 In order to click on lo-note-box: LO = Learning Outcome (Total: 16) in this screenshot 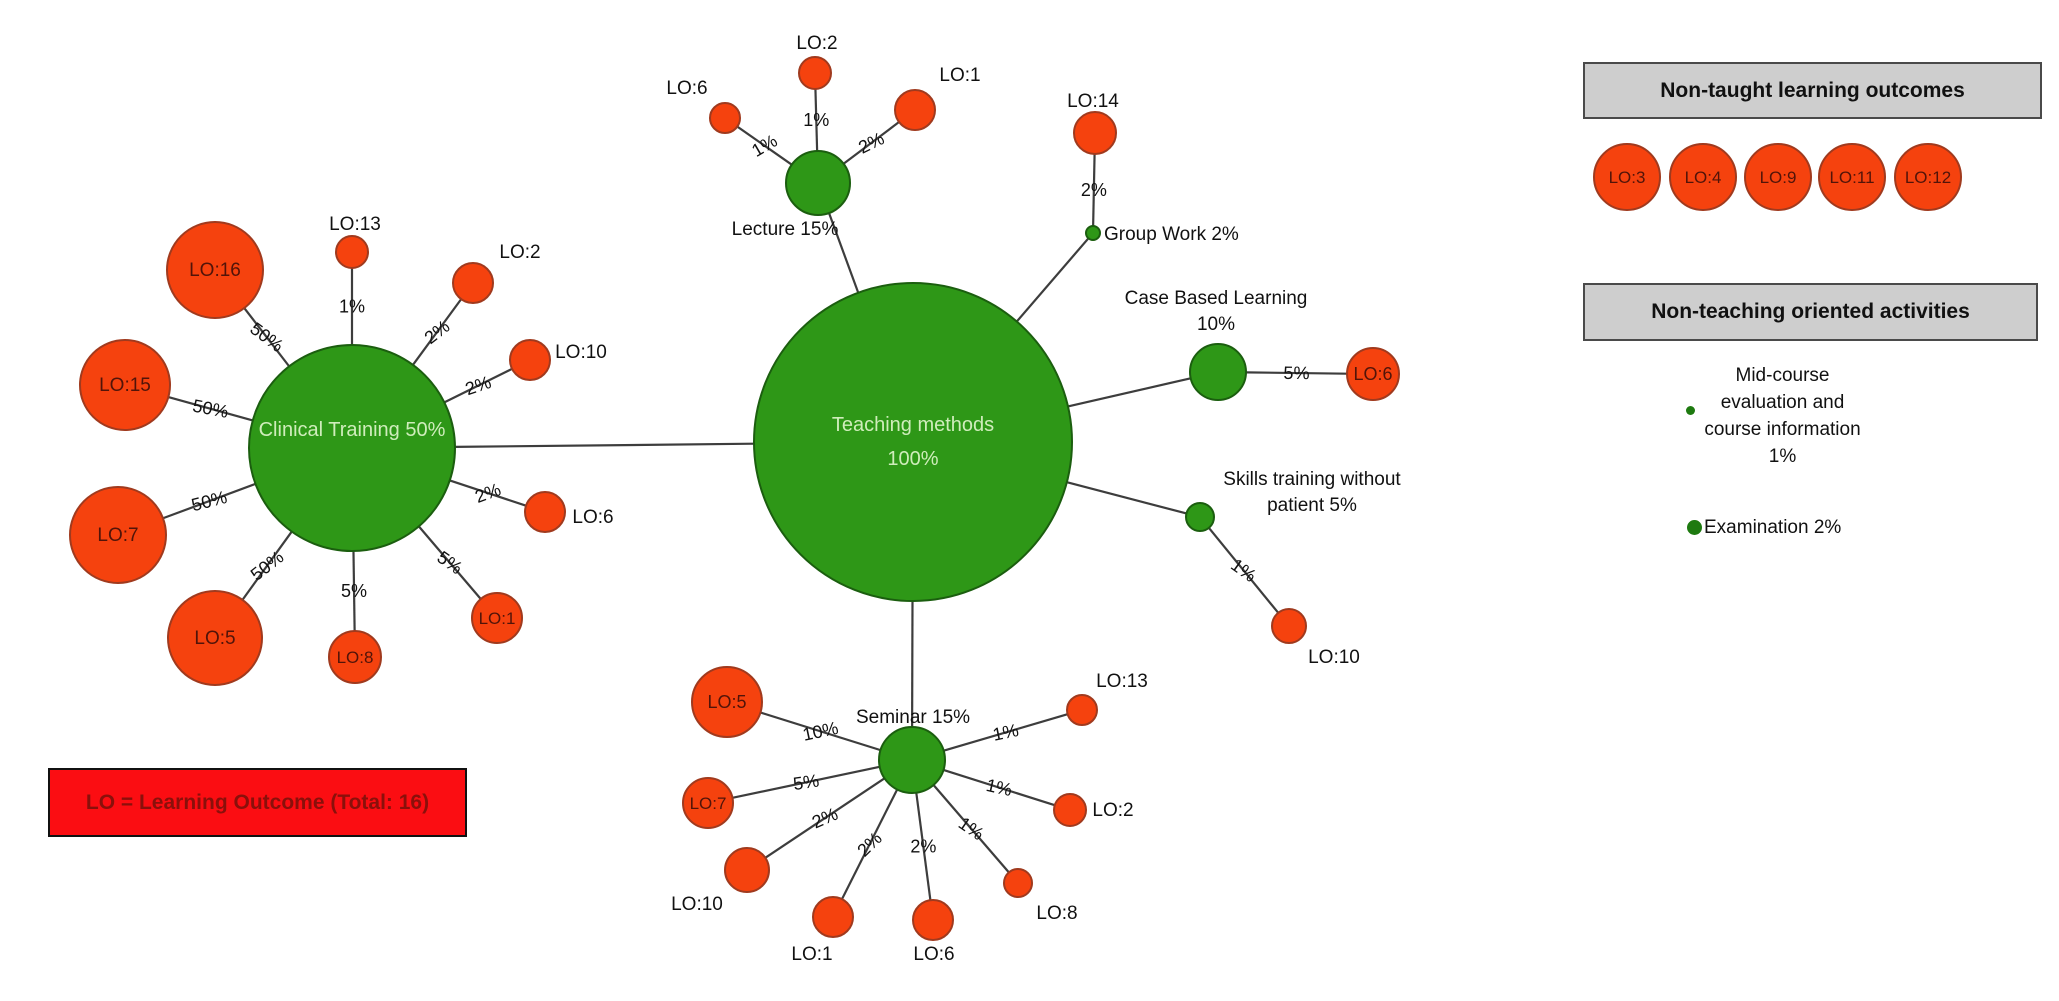, I will do `click(257, 802)`.